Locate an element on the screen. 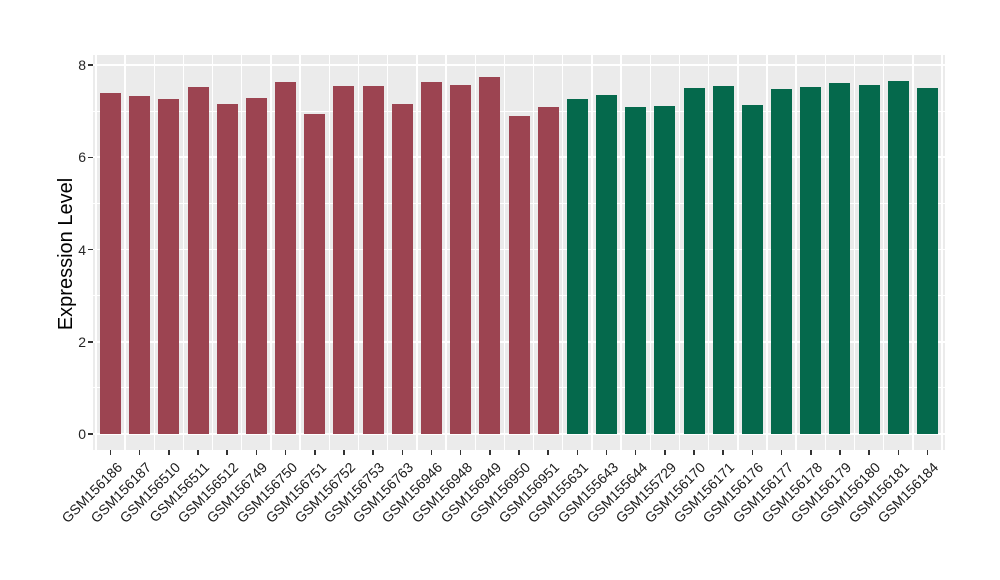 This screenshot has width=1000, height=580. bar-GSM156186 is located at coordinates (110, 263).